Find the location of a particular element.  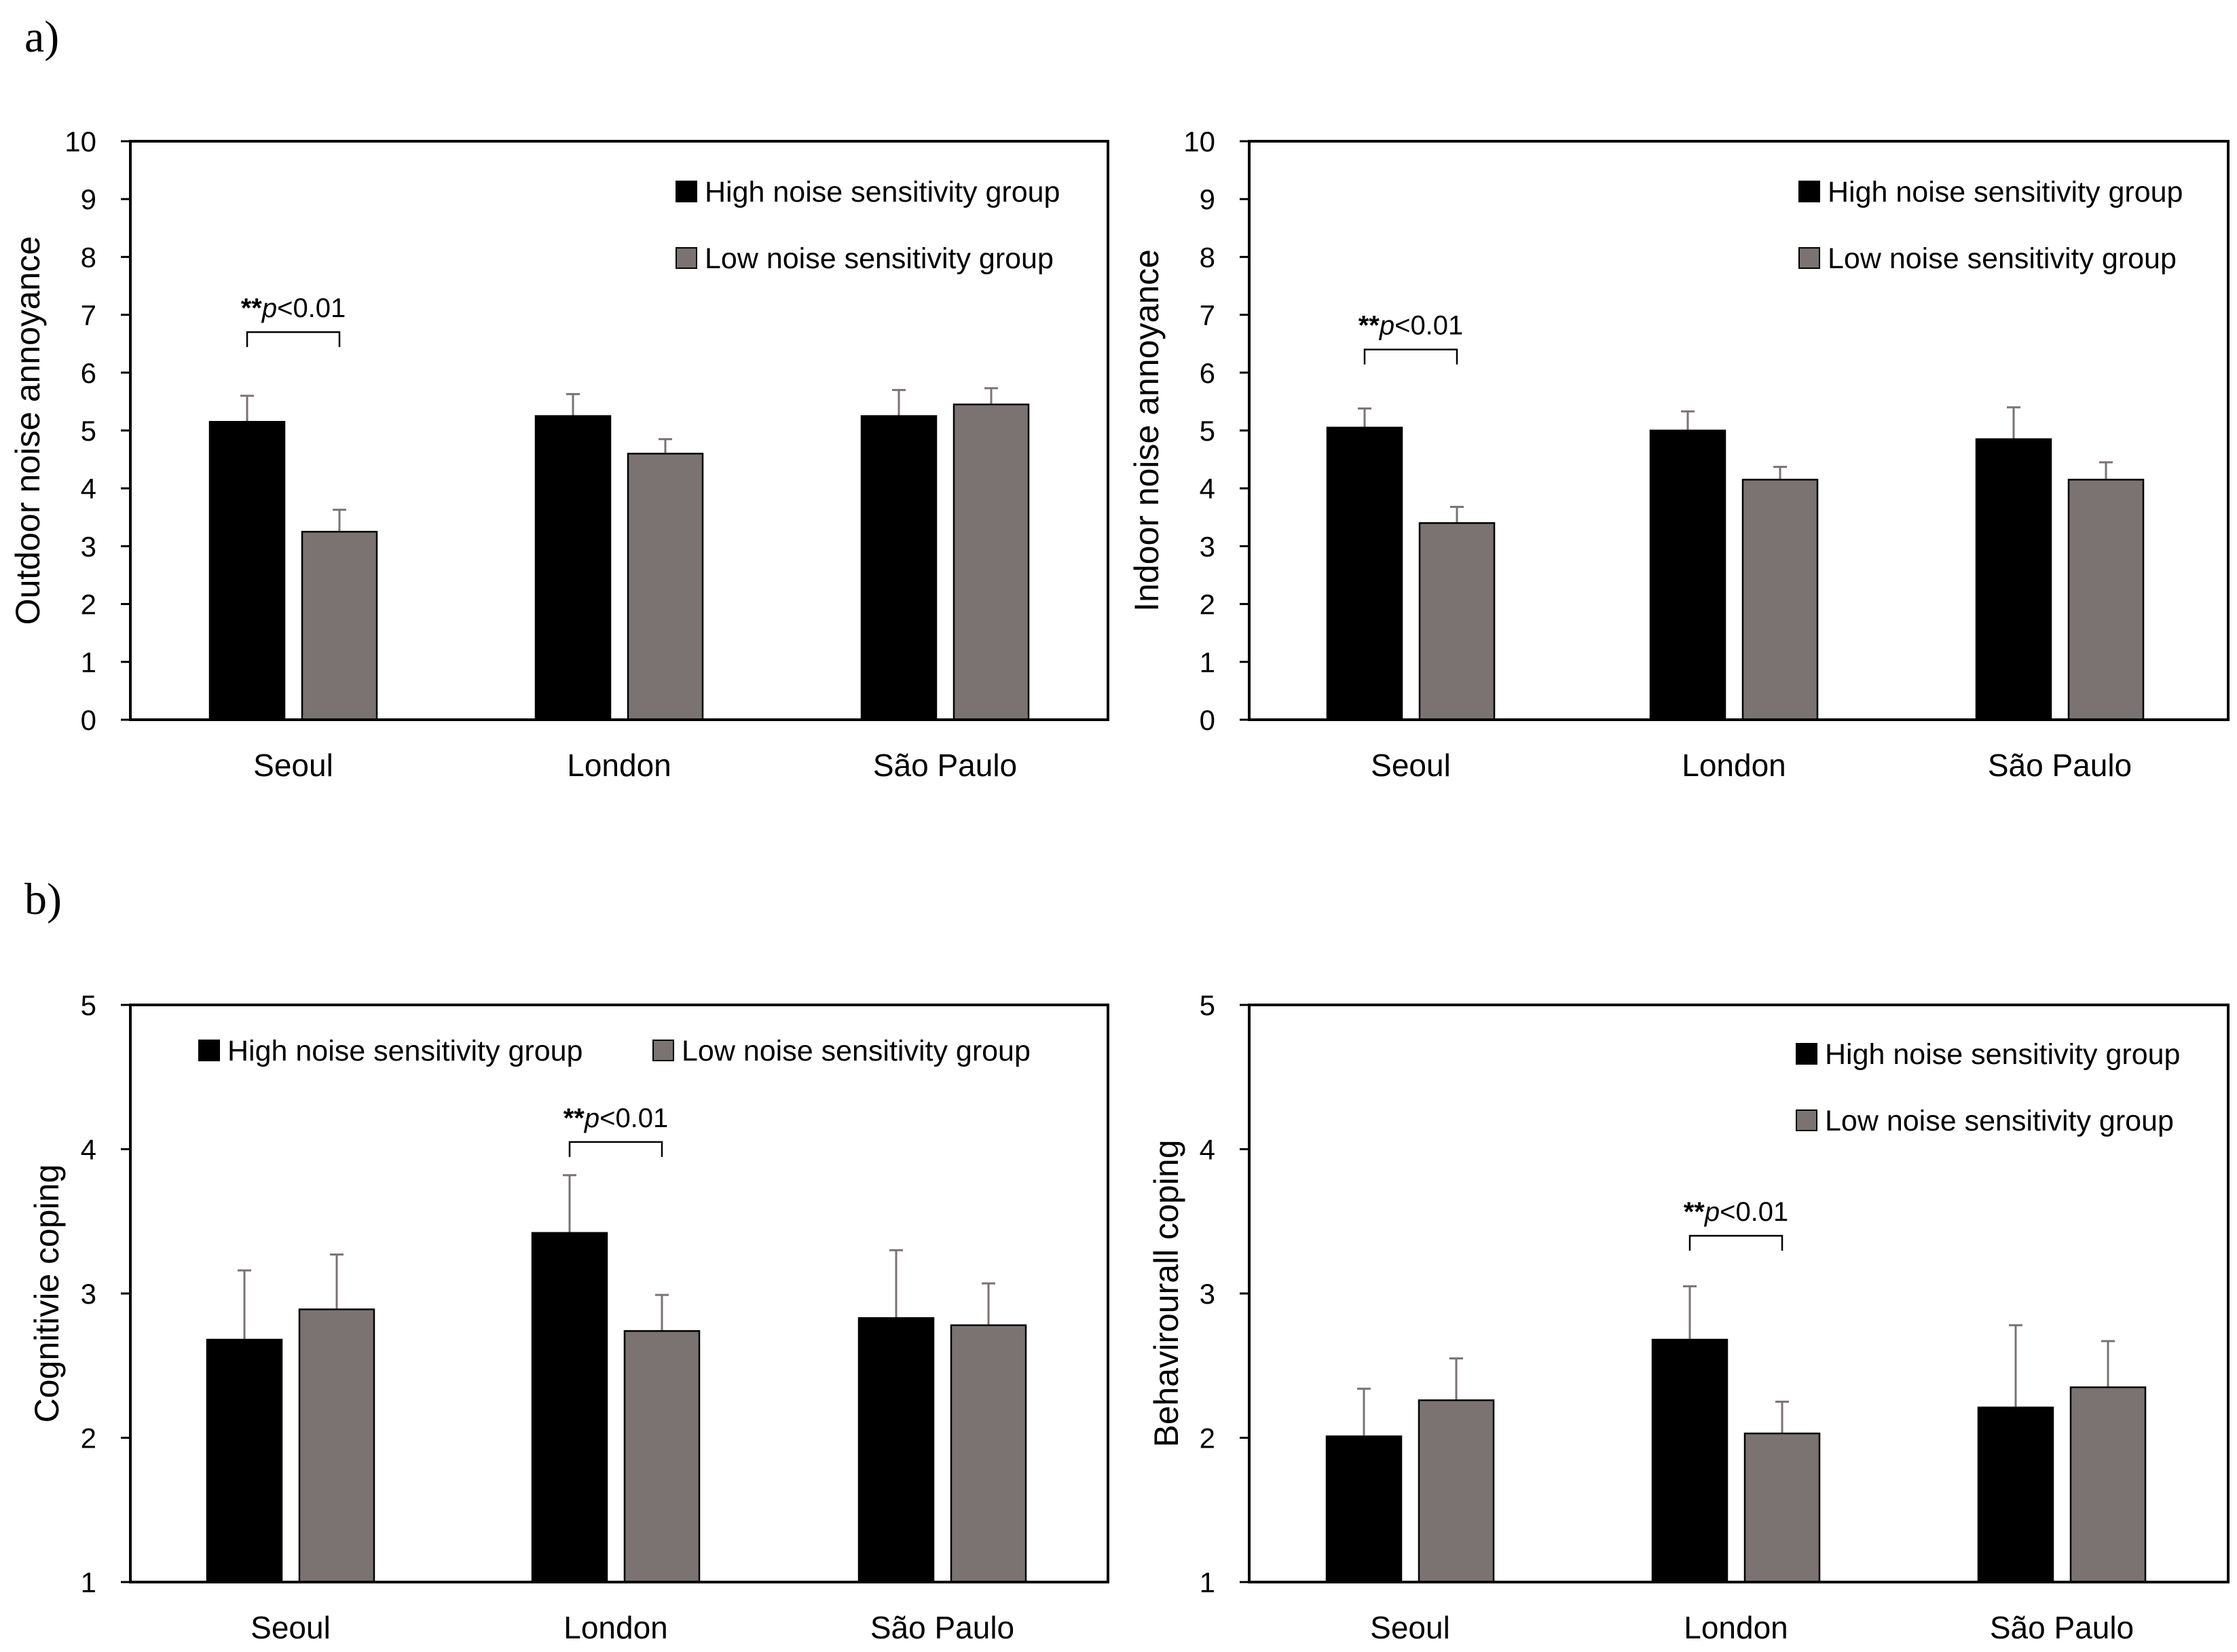

y-tick-label: 8 is located at coordinates (88, 257).